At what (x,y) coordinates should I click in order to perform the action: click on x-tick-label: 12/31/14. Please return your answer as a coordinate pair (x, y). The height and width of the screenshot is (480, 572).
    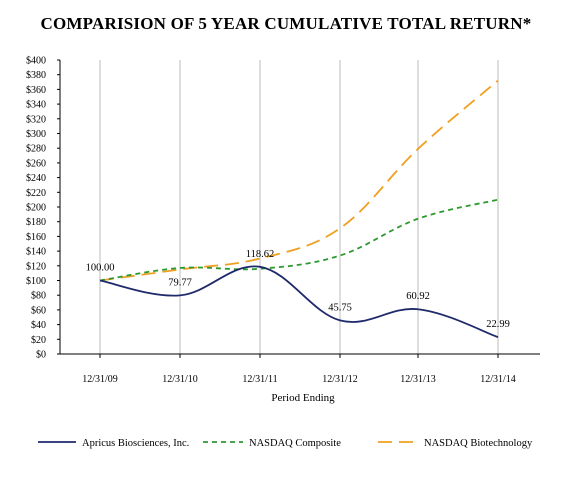
    Looking at the image, I should click on (498, 379).